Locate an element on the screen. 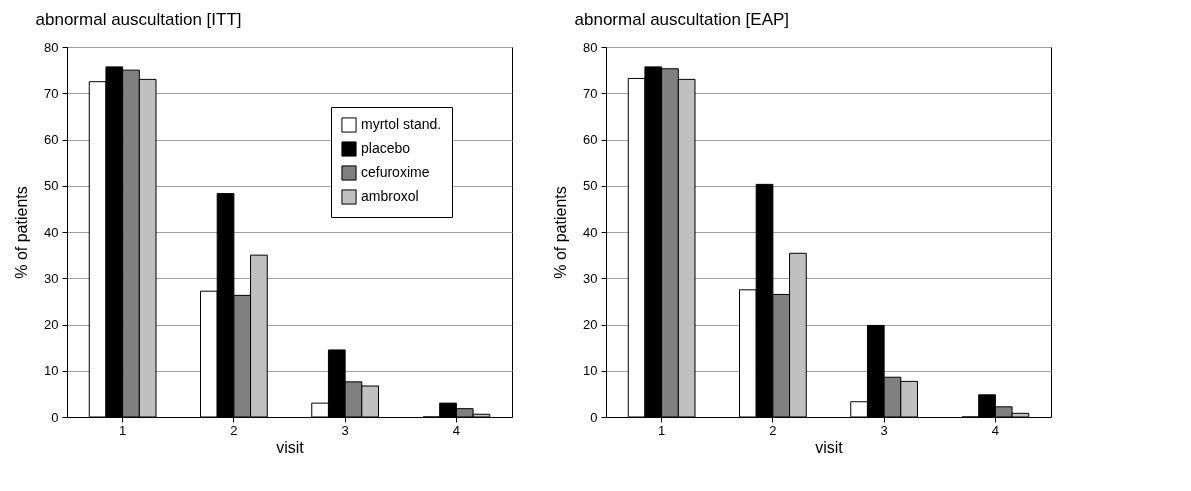  legend-label: ambroxol is located at coordinates (390, 196).